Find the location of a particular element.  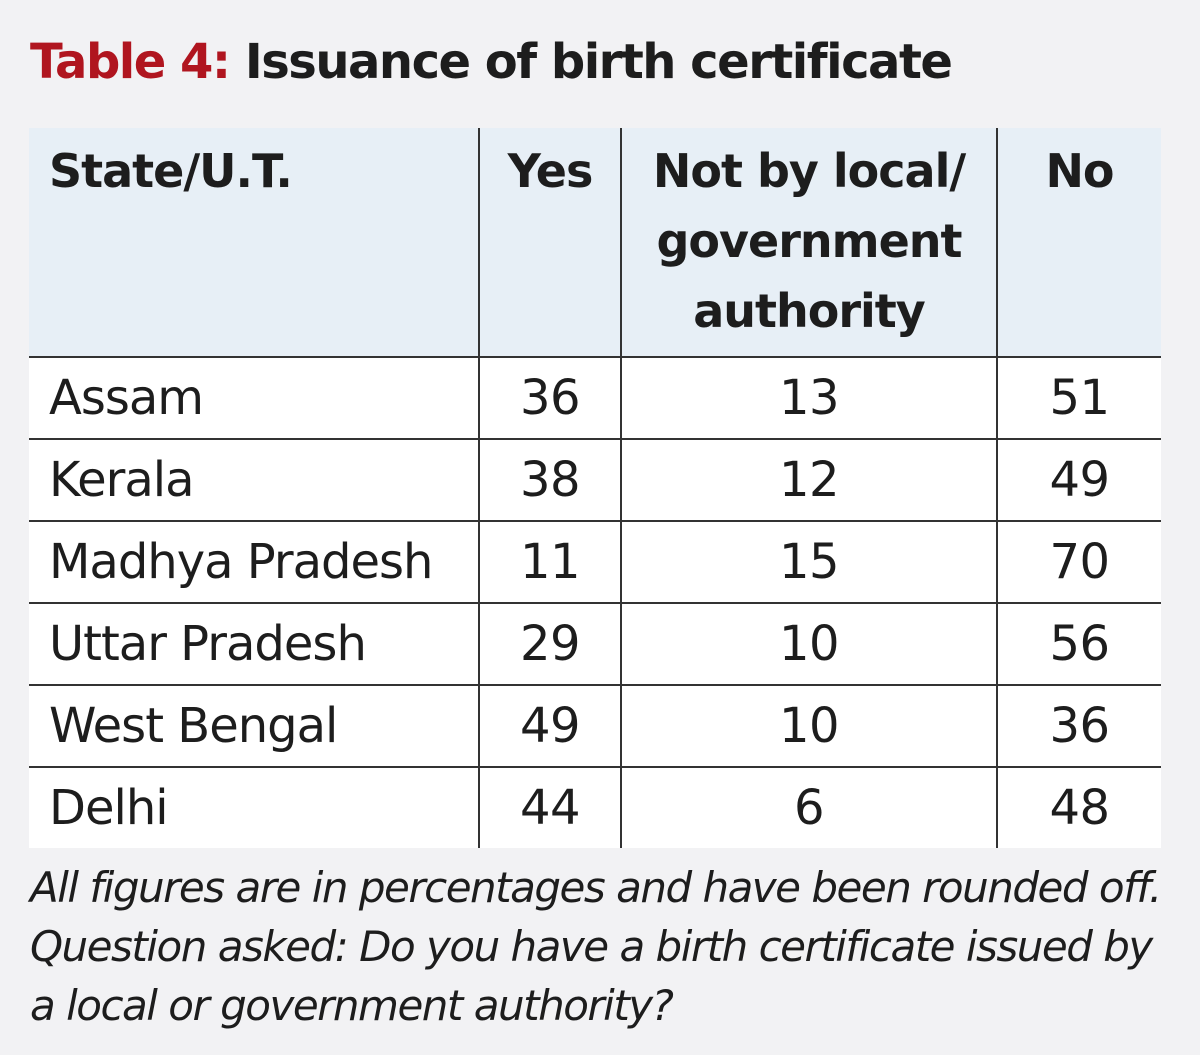

cell-state: Delhi is located at coordinates (254, 807).